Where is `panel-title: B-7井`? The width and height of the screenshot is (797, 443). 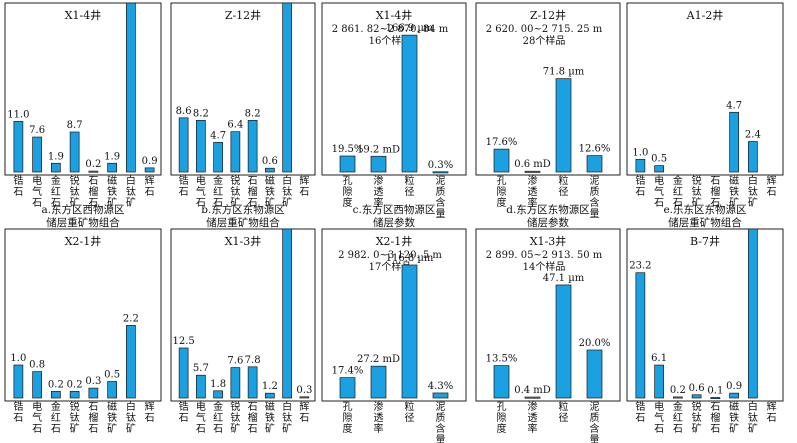
panel-title: B-7井 is located at coordinates (705, 241).